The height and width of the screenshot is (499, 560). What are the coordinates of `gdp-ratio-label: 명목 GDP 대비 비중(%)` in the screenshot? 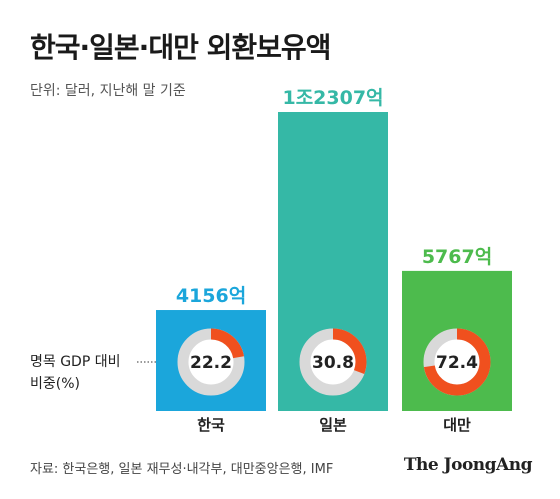 It's located at (75, 373).